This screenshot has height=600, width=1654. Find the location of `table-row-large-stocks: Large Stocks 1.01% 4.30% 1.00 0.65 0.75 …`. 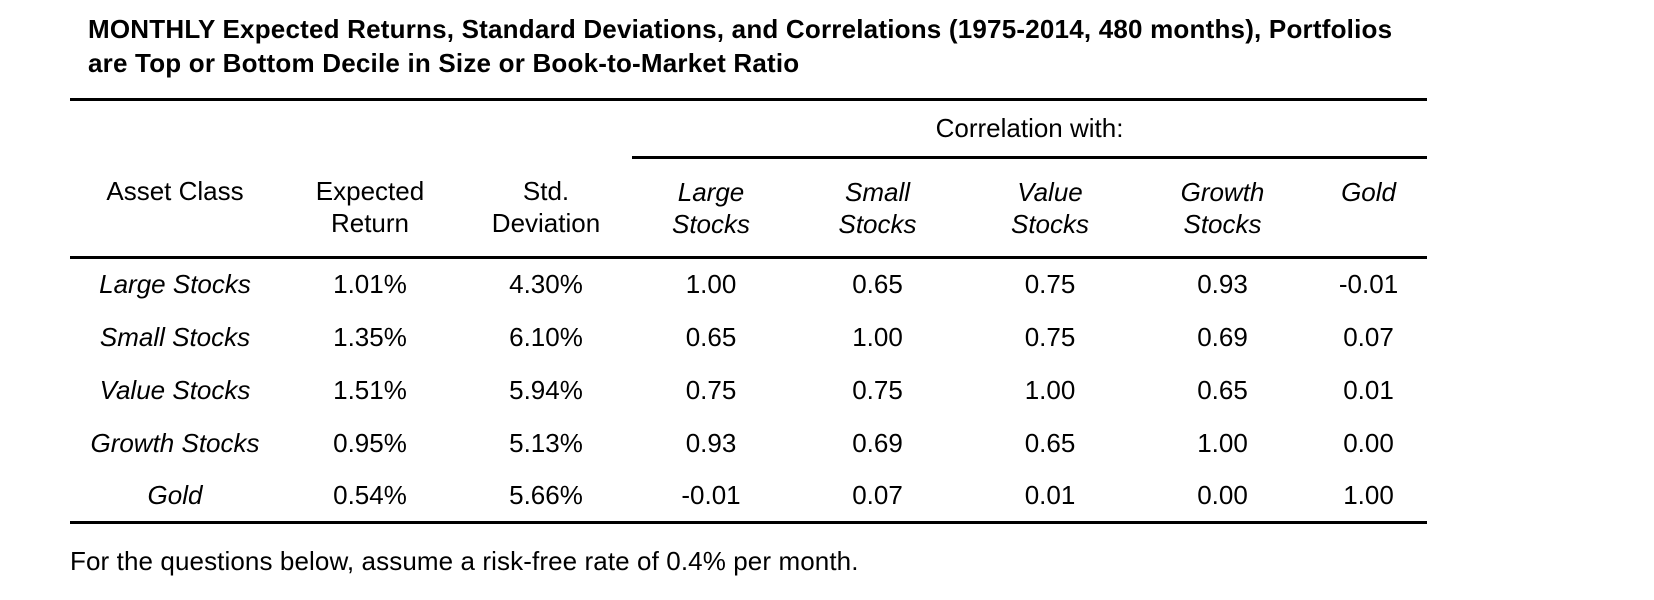

table-row-large-stocks: Large Stocks 1.01% 4.30% 1.00 0.65 0.75 … is located at coordinates (748, 284).